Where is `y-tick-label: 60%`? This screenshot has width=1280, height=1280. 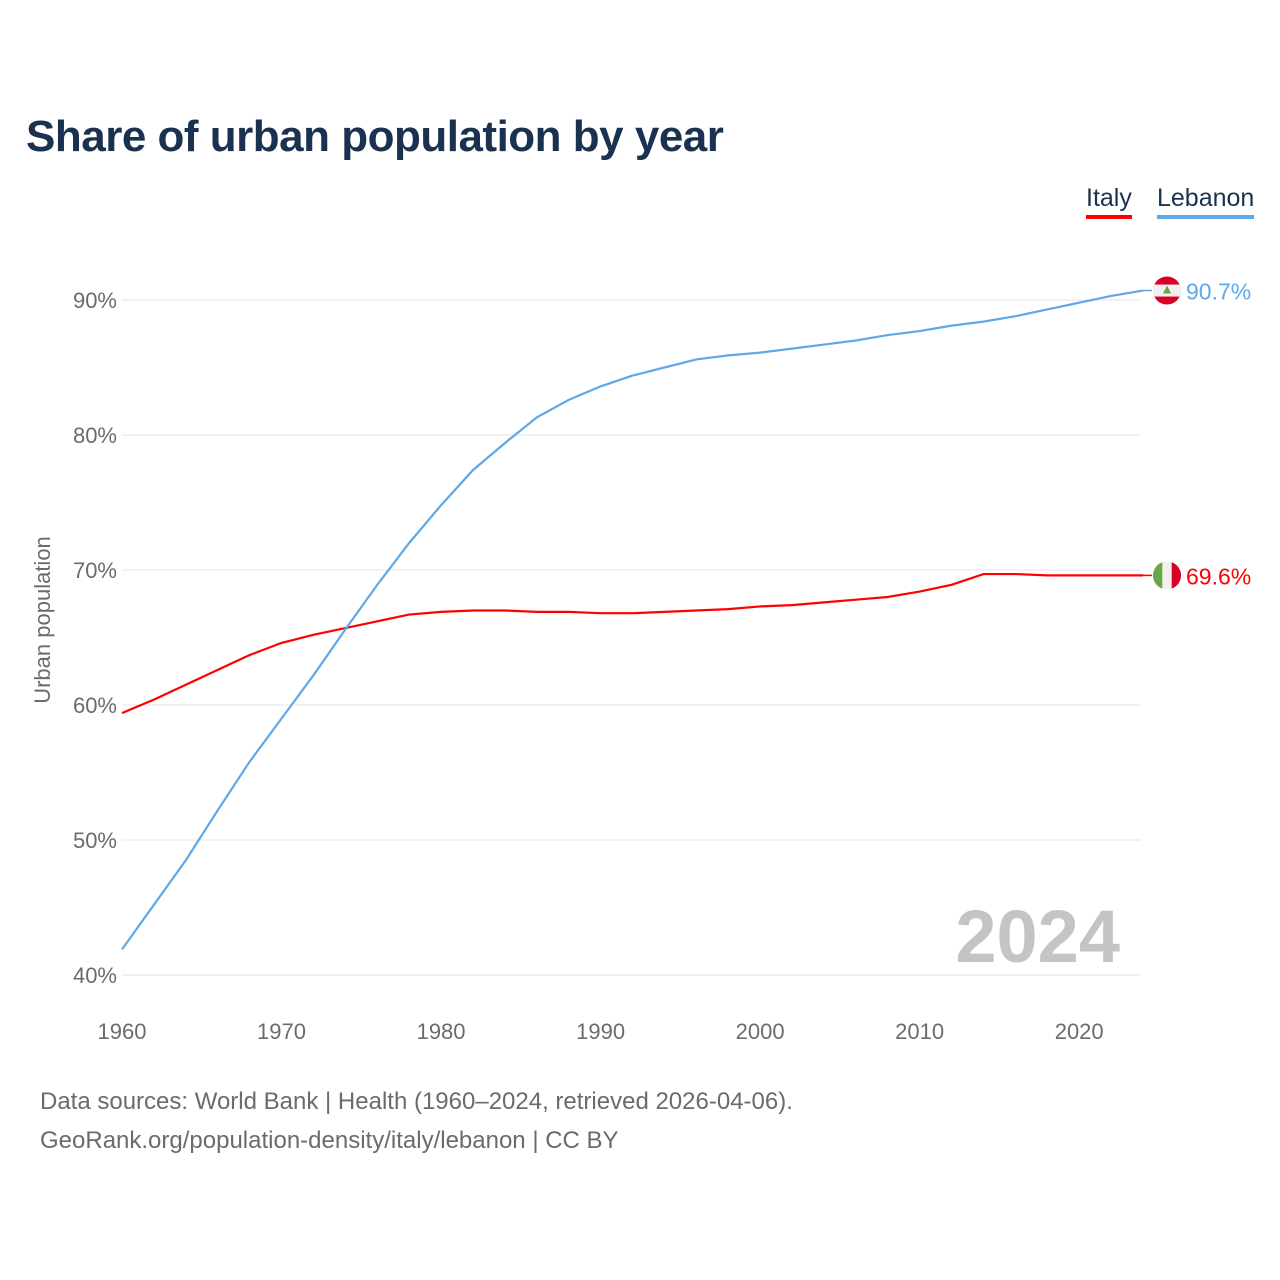 y-tick-label: 60% is located at coordinates (95, 705).